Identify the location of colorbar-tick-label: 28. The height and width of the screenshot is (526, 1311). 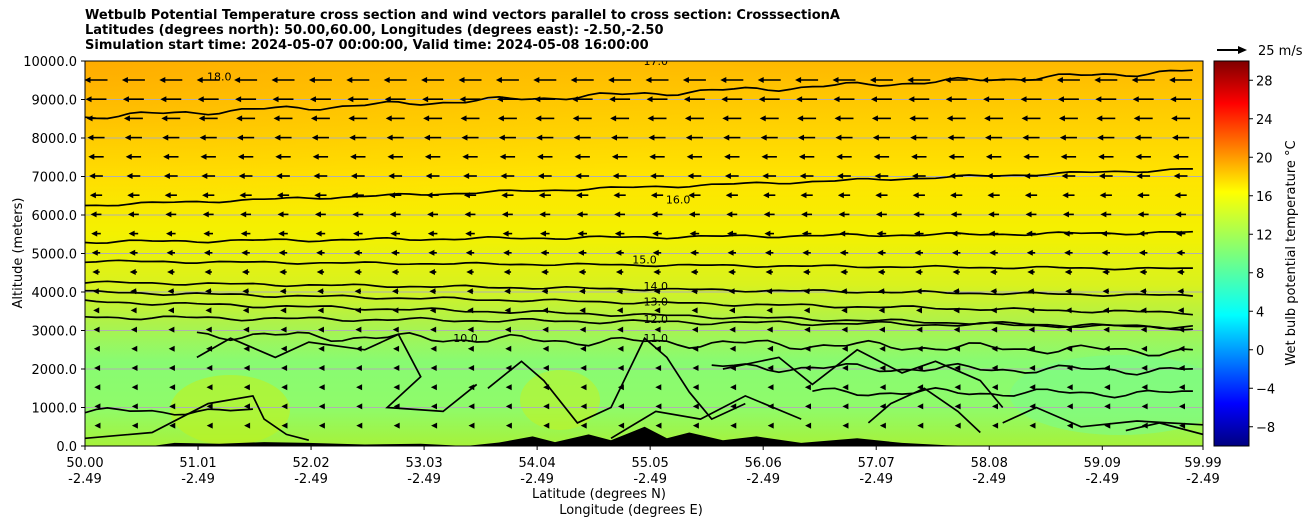
(1264, 81).